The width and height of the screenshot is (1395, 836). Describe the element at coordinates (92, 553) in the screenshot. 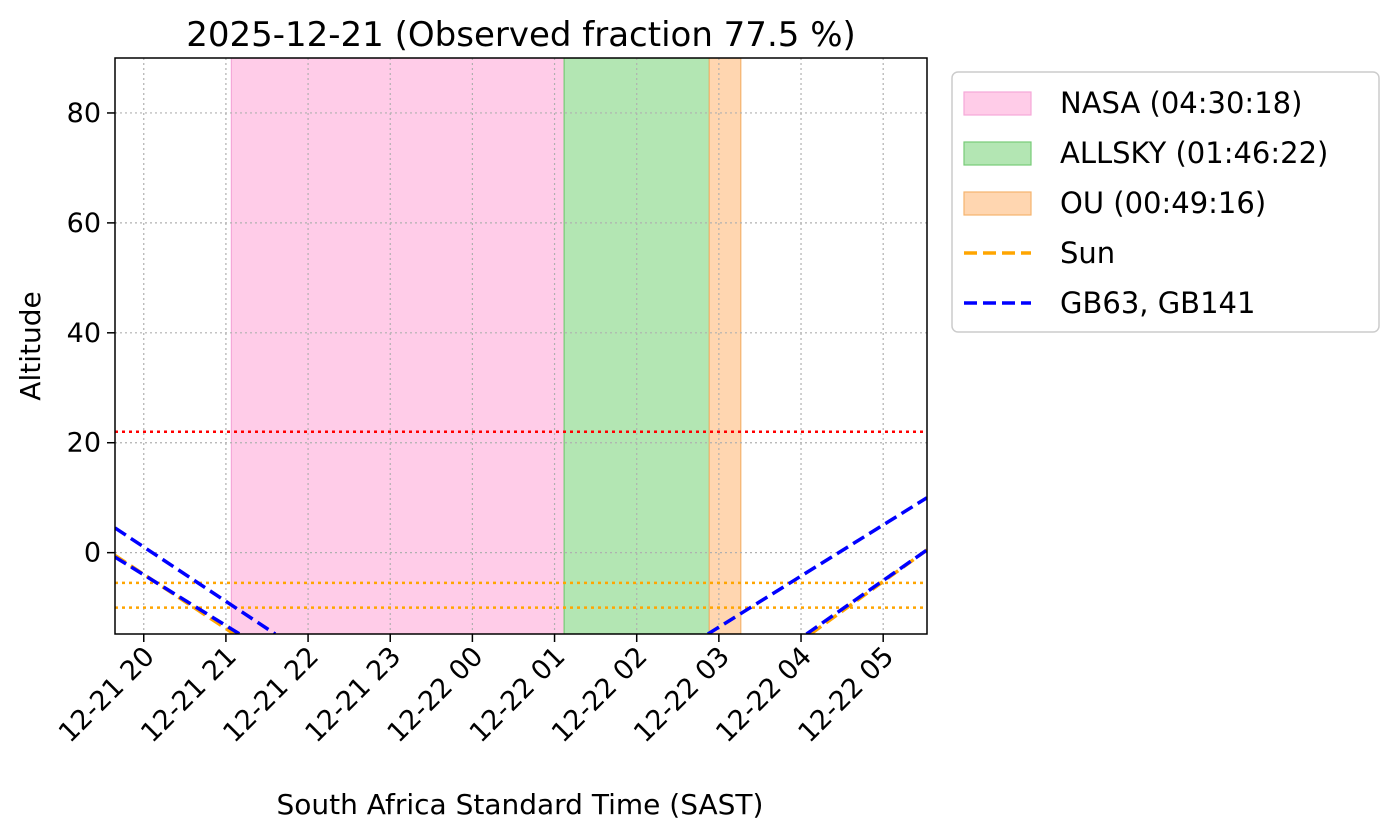

I see `y-tick-label-0: 0` at that location.